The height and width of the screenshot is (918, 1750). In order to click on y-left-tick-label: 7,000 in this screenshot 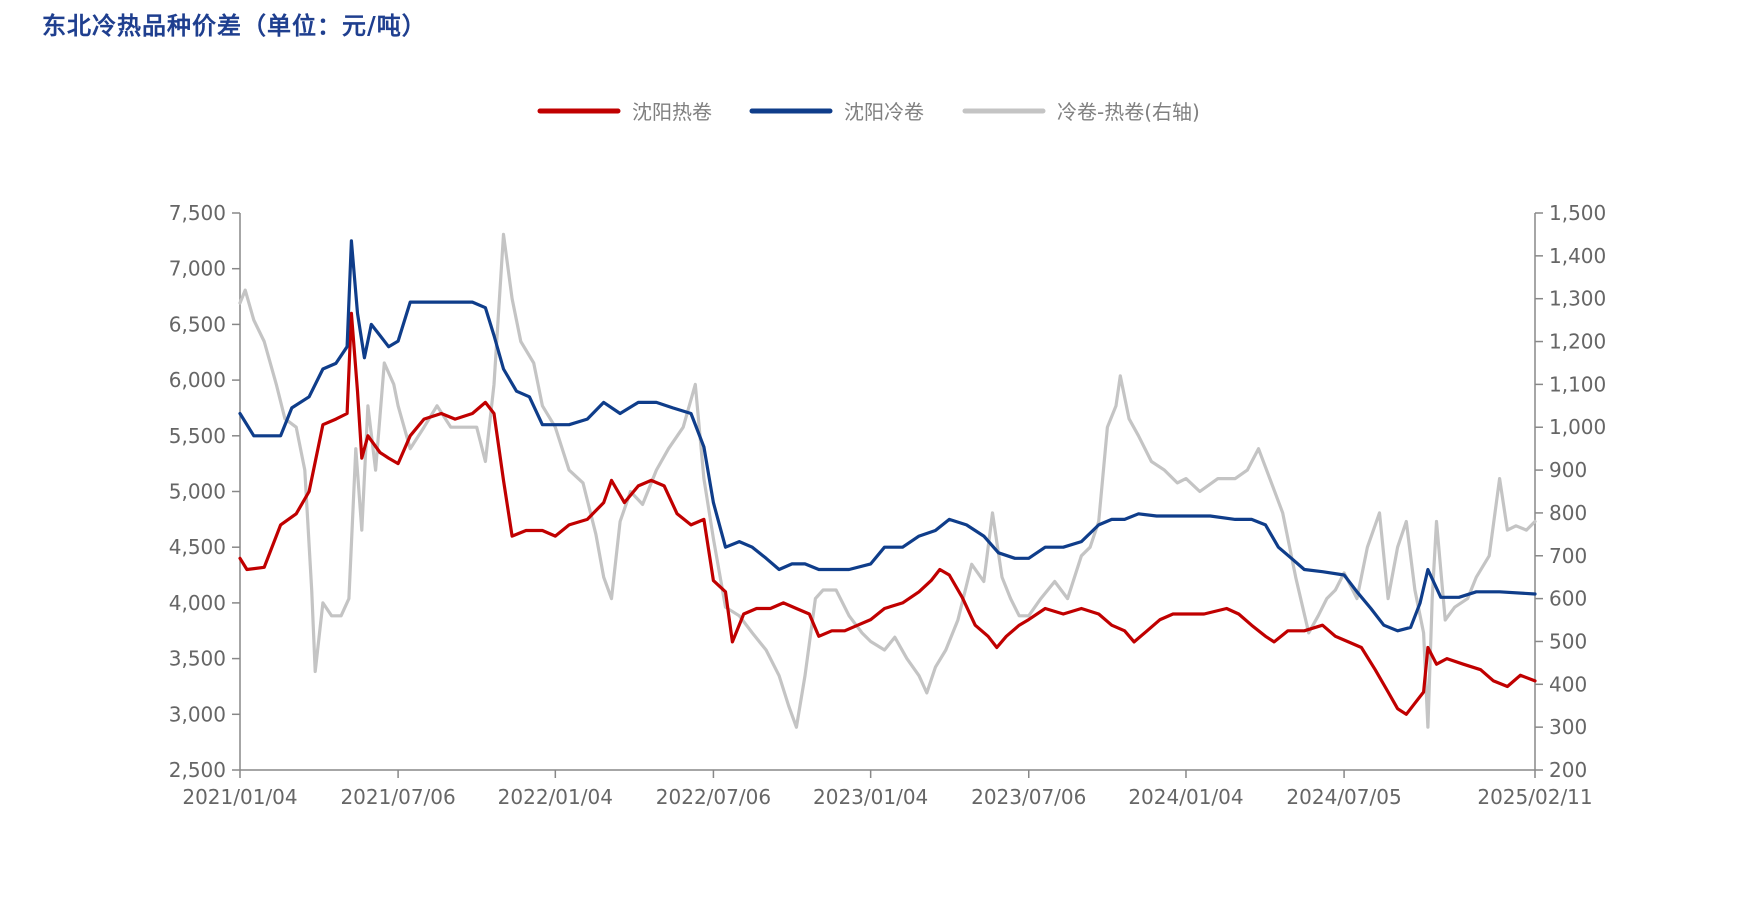, I will do `click(197, 269)`.